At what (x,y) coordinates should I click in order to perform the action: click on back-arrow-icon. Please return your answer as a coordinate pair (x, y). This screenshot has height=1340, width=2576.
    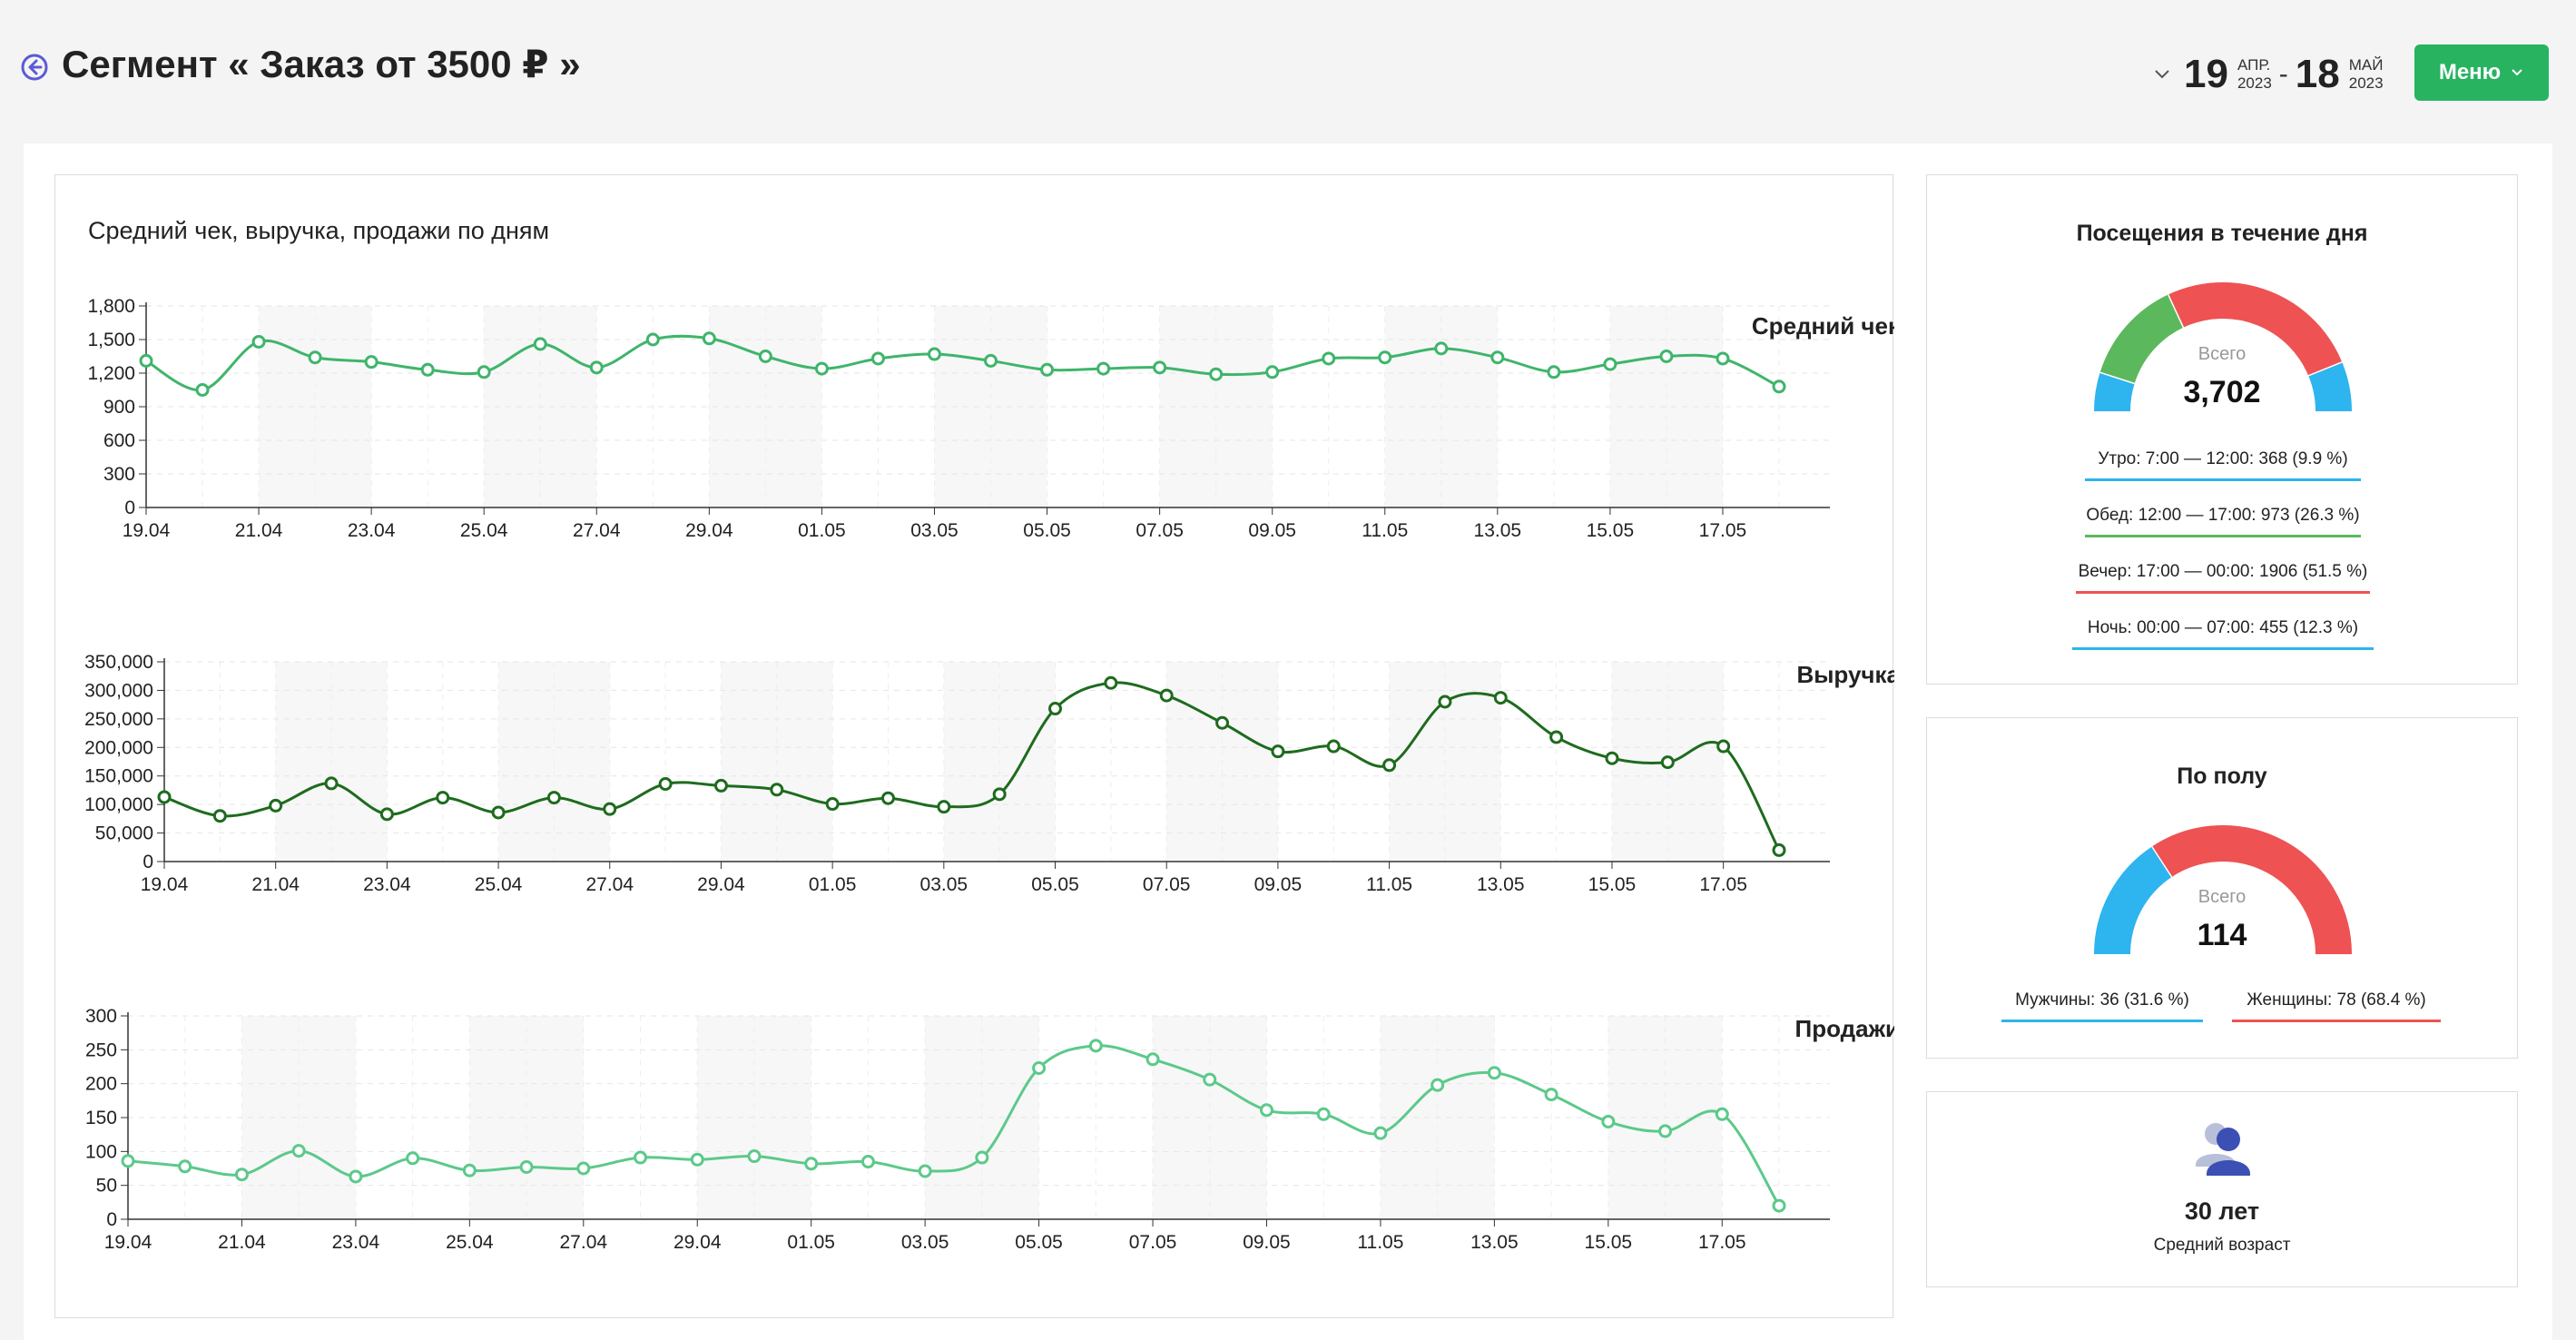
    Looking at the image, I should click on (34, 67).